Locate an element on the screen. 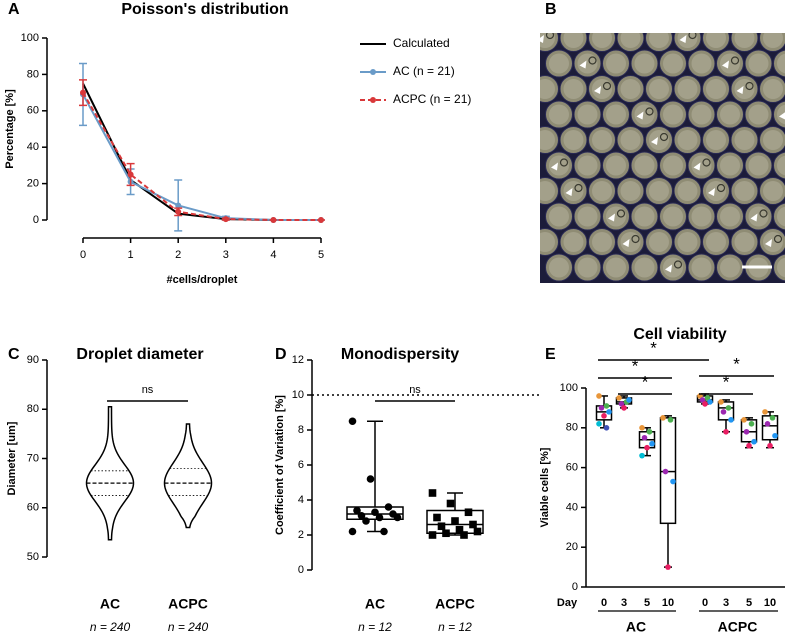  category-label: AC is located at coordinates (110, 604).